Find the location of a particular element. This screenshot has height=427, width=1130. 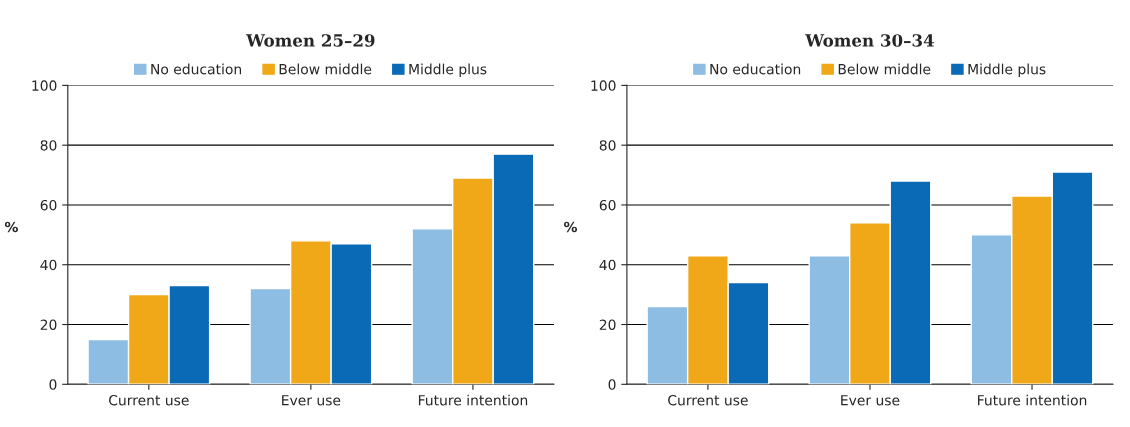

chart-title: Women 25–29 is located at coordinates (310, 40).